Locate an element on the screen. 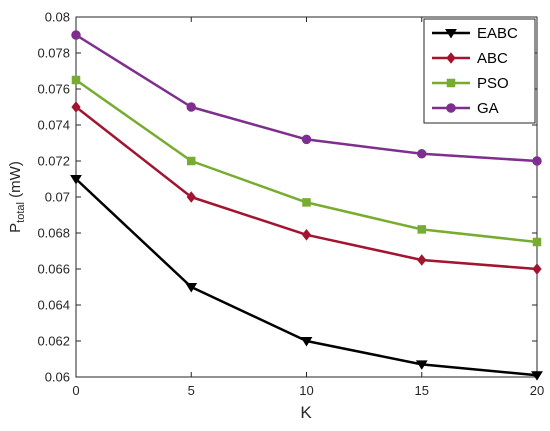 This screenshot has width=550, height=431. y-tick-label: 0.078 is located at coordinates (53, 53).